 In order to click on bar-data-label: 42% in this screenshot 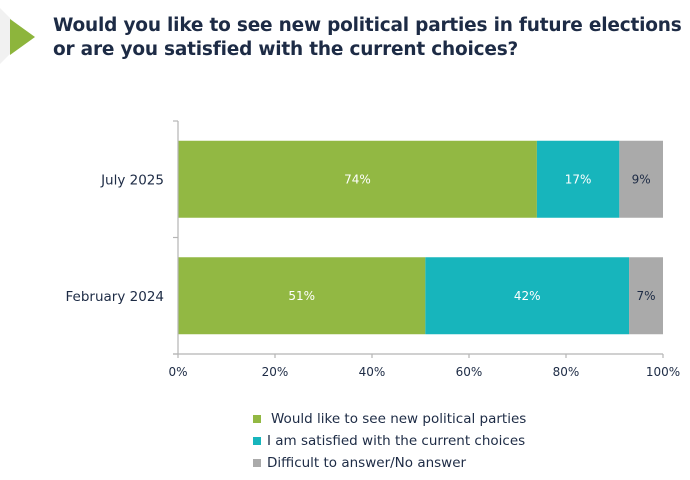, I will do `click(527, 296)`.